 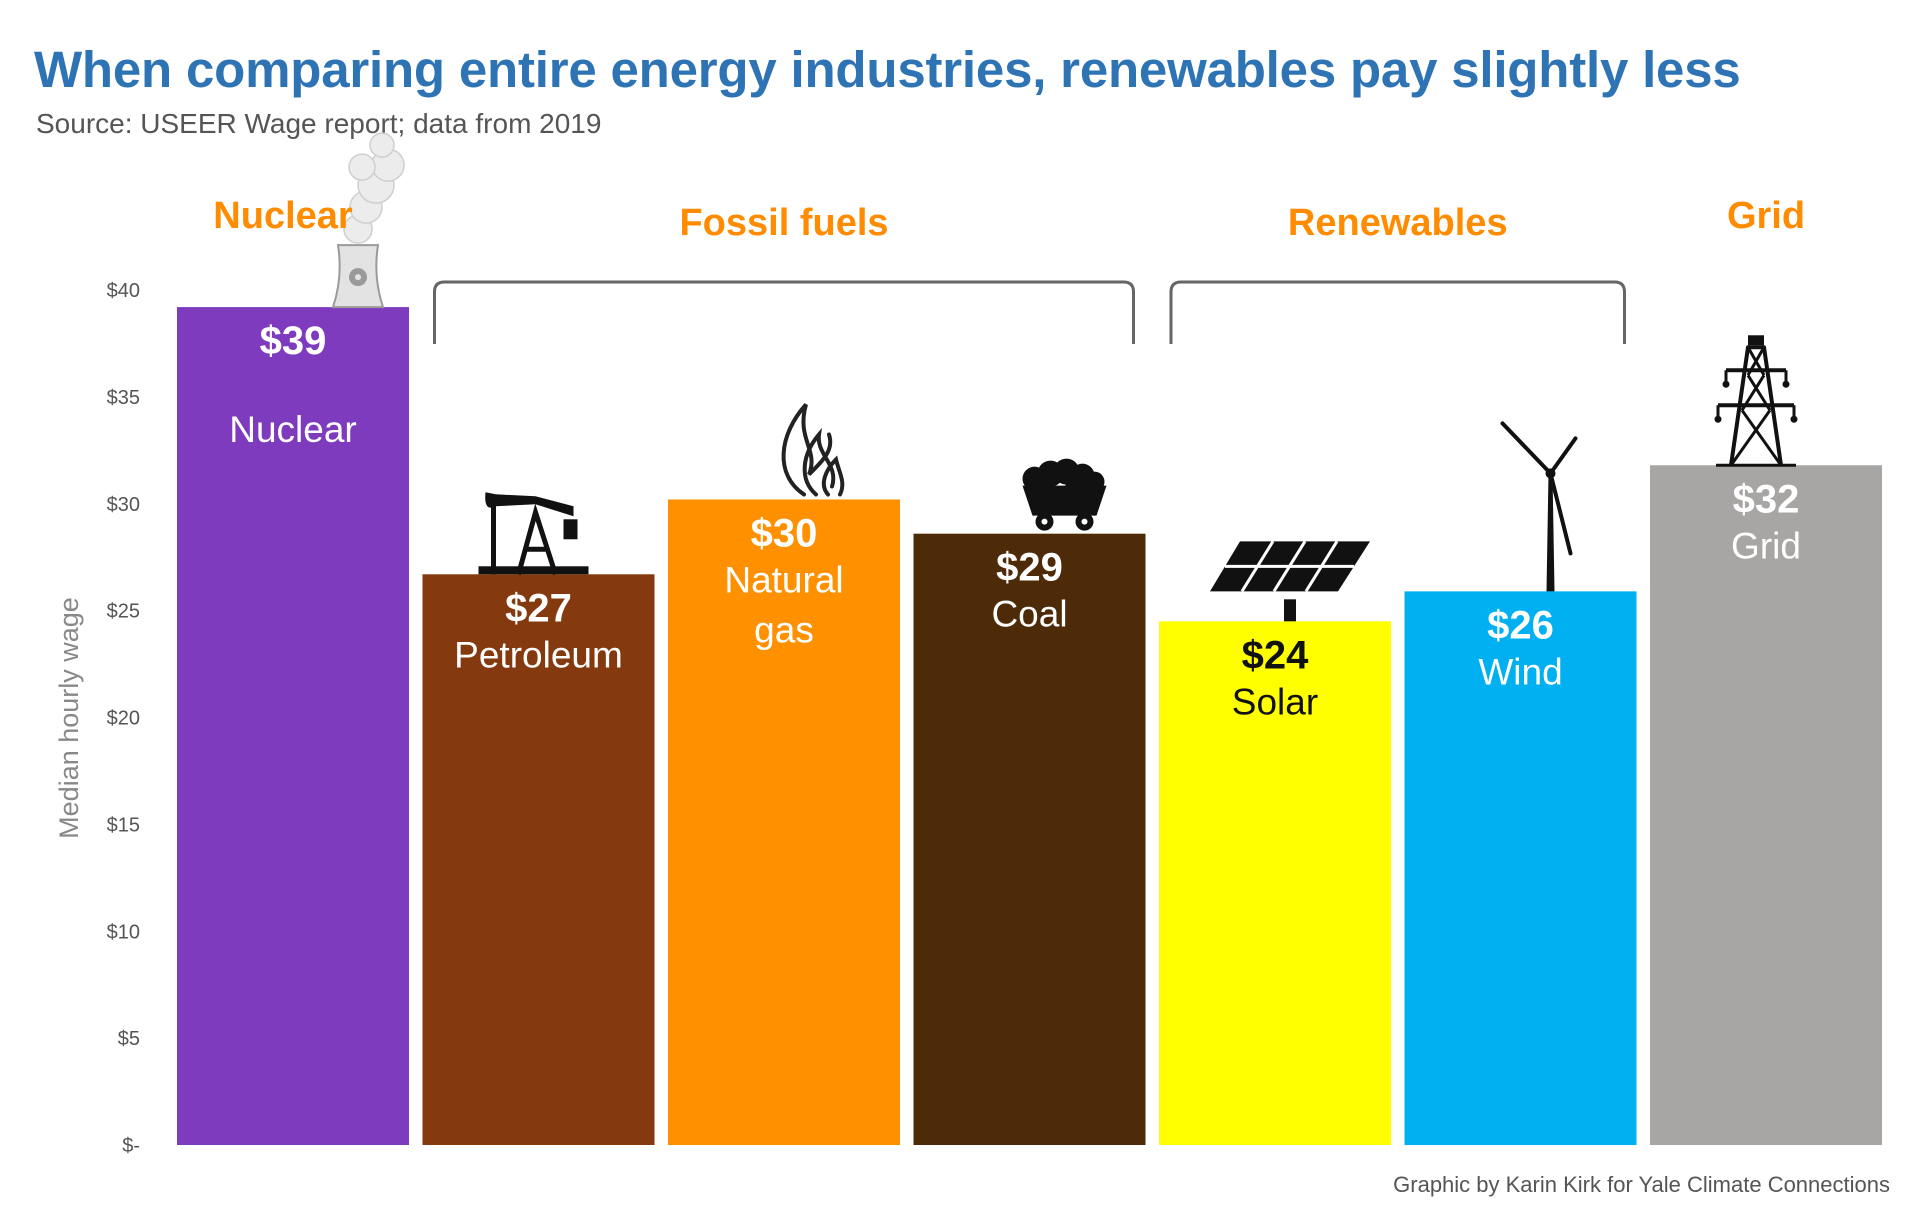 I want to click on group-label: Grid, so click(x=1766, y=216).